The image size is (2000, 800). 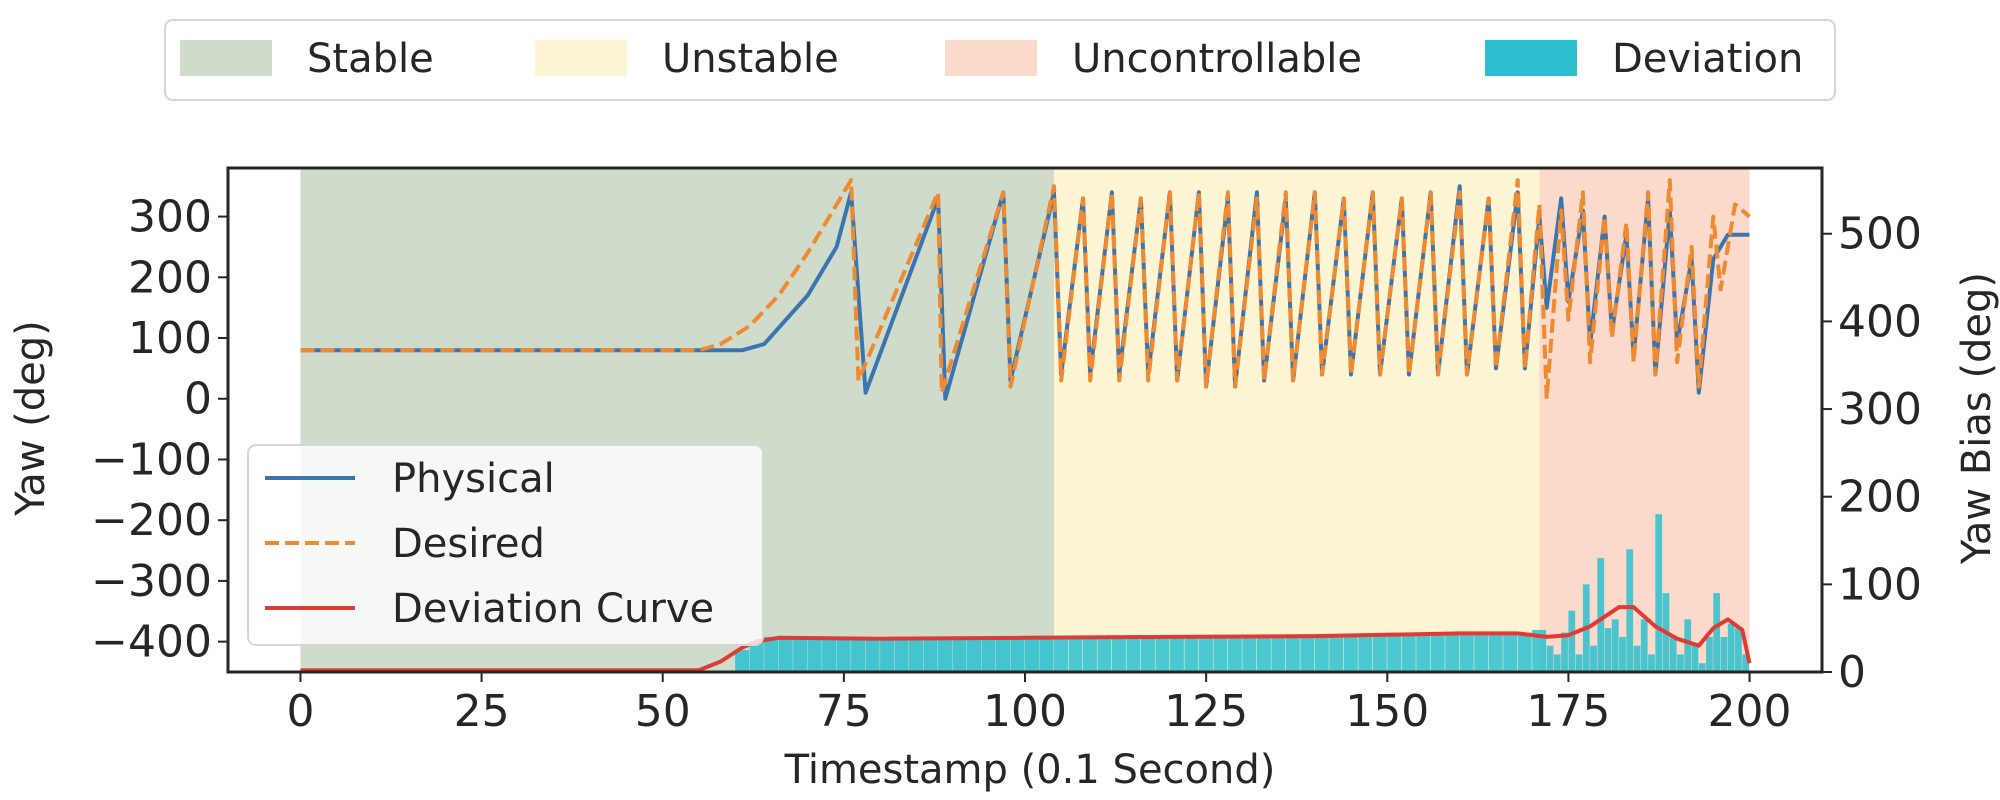 What do you see at coordinates (1531, 58) in the screenshot?
I see `legend-swatch-deviation` at bounding box center [1531, 58].